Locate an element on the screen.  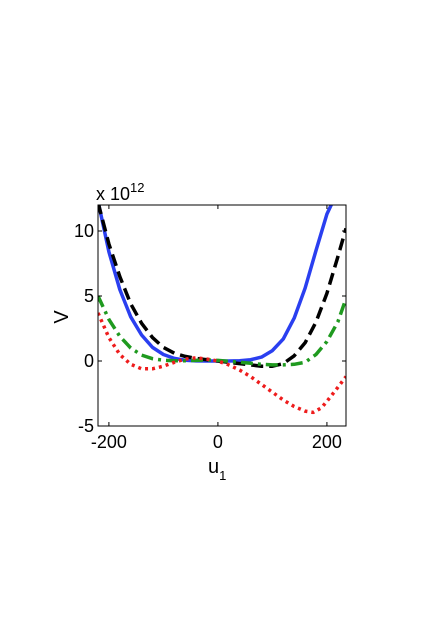
y-tick-label: 0 is located at coordinates (89, 361).